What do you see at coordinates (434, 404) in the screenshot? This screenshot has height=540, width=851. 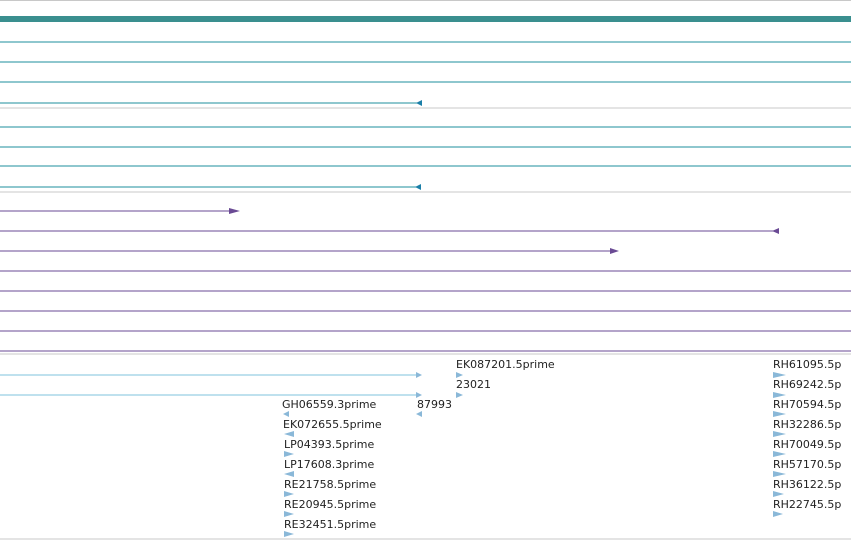 I see `est-label: 87993` at bounding box center [434, 404].